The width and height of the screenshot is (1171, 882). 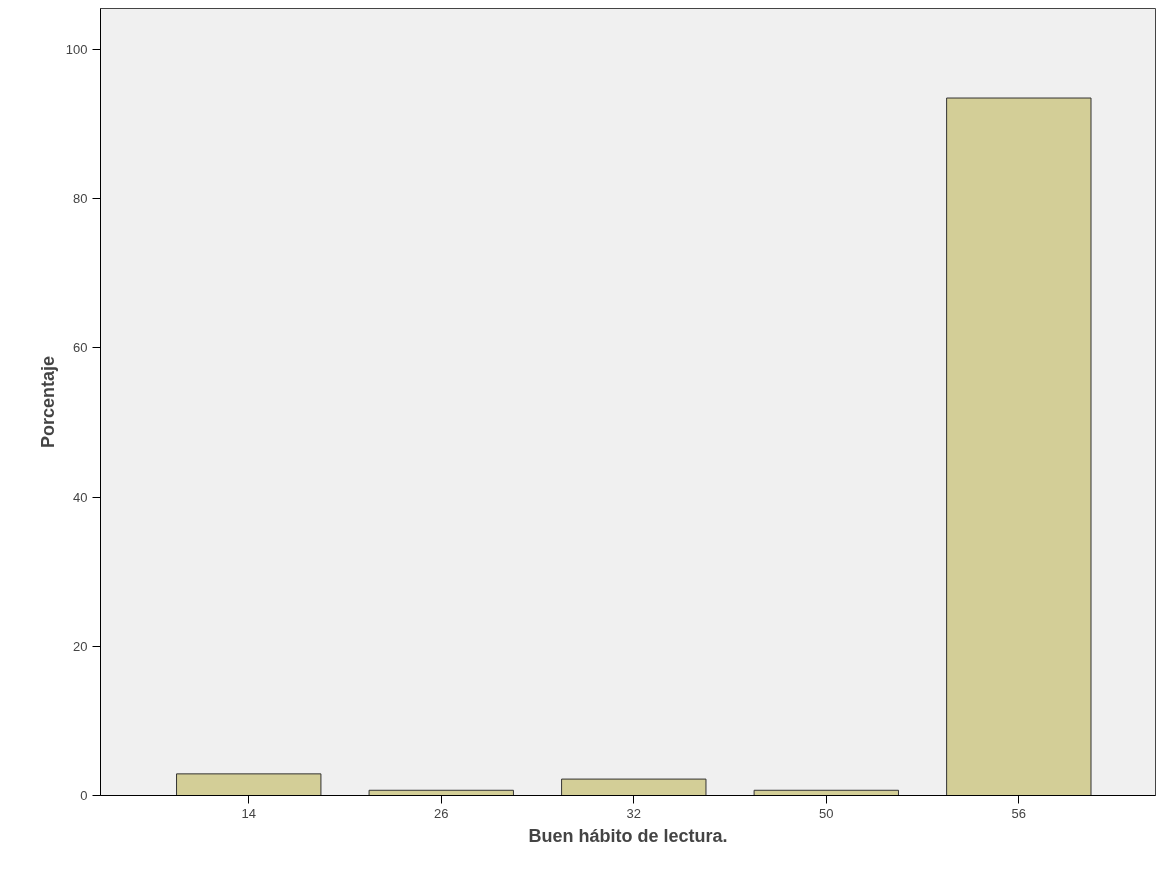 What do you see at coordinates (80, 646) in the screenshot?
I see `y-tick-label: 20` at bounding box center [80, 646].